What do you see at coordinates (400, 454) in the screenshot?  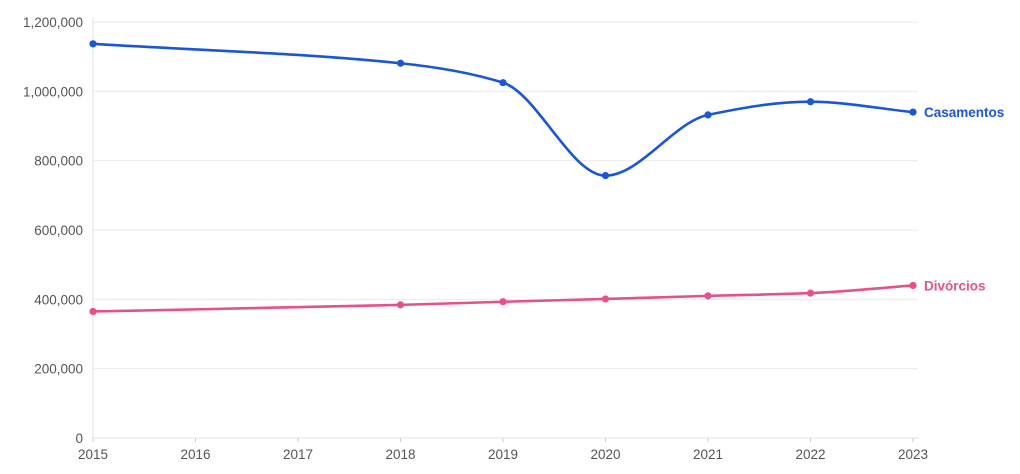 I see `x-tick-label: 2018` at bounding box center [400, 454].